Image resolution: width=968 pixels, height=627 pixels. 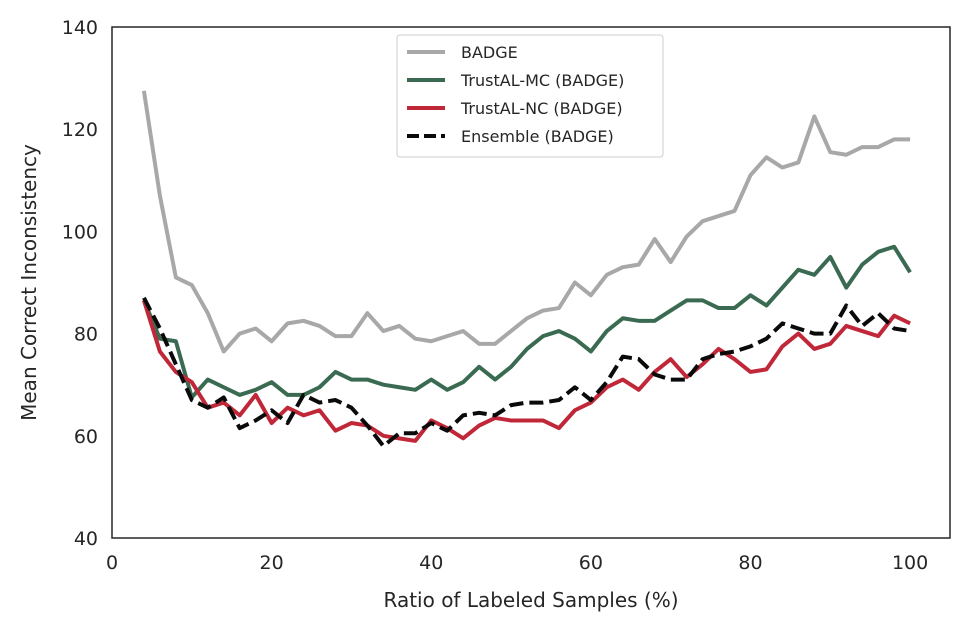 What do you see at coordinates (910, 563) in the screenshot?
I see `x-tick-label-5: 100` at bounding box center [910, 563].